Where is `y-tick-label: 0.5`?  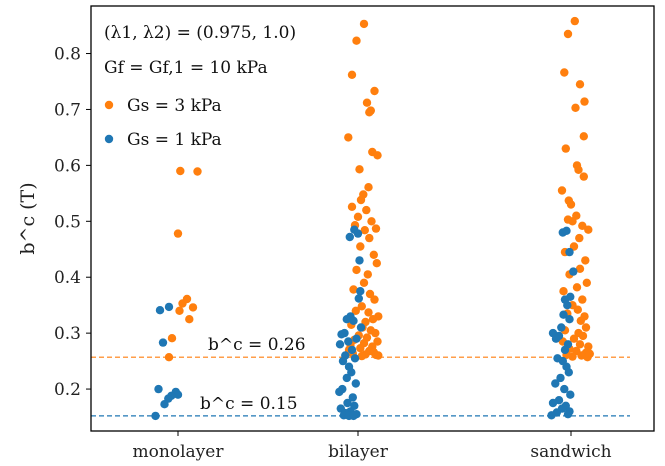
y-tick-label: 0.5 is located at coordinates (67, 222).